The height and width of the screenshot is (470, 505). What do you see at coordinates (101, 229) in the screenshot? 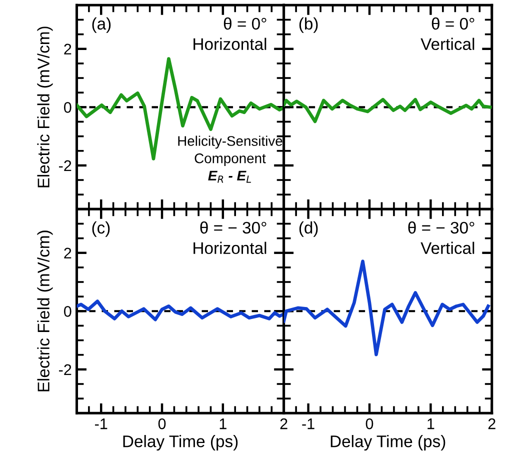
I see `annotation: (c)` at bounding box center [101, 229].